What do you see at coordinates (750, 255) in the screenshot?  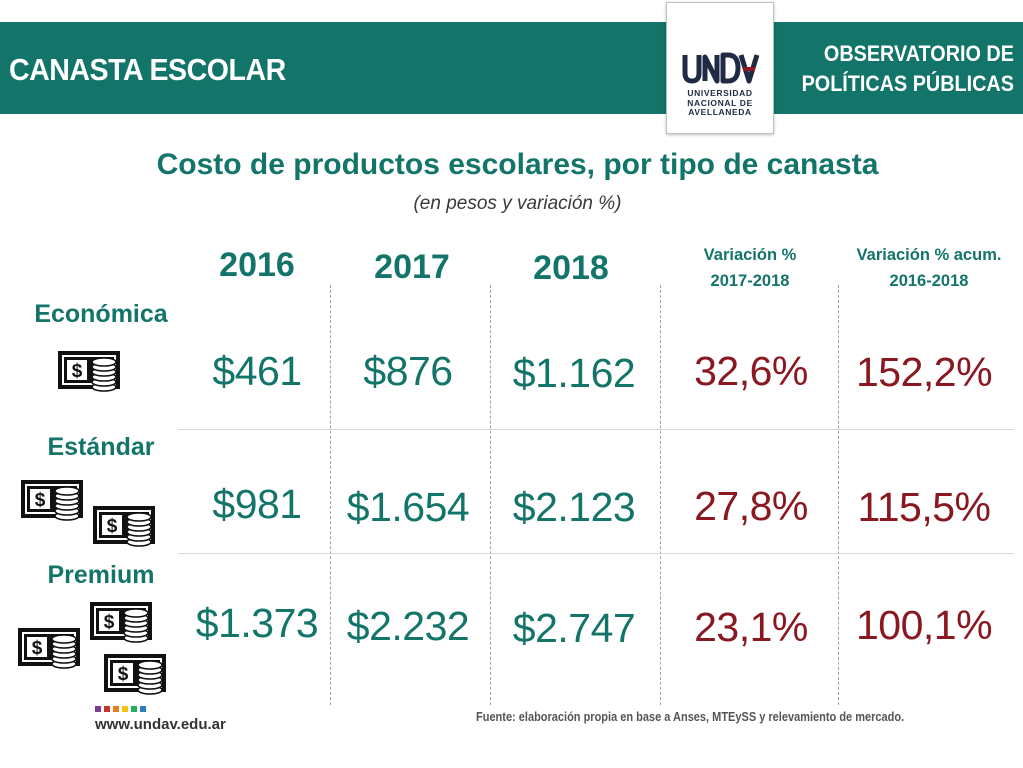 I see `var-header-line1: Variación %` at bounding box center [750, 255].